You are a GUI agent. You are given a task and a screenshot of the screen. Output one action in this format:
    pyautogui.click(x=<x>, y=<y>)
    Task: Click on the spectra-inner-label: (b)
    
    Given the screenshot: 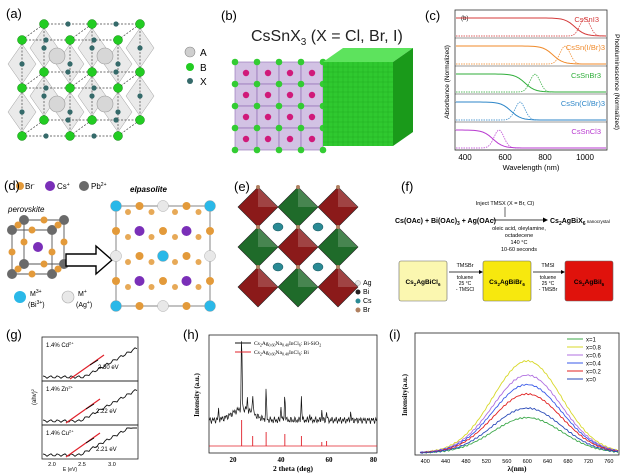 What is the action you would take?
    pyautogui.click(x=464, y=19)
    